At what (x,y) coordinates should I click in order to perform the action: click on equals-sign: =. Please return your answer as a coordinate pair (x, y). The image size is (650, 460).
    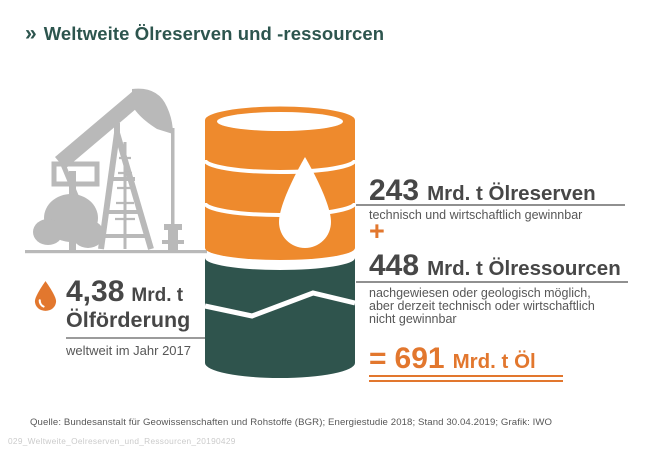
    Looking at the image, I should click on (378, 358).